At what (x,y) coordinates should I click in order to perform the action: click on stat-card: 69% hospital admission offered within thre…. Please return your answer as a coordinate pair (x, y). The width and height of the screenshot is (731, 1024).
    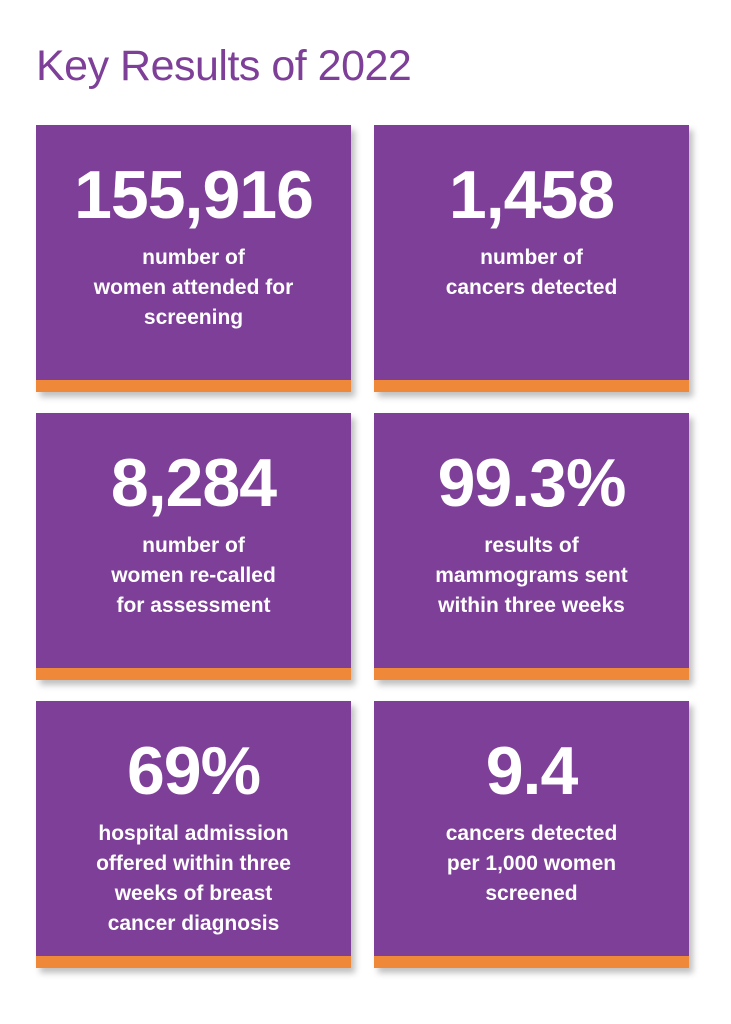
    Looking at the image, I should click on (193, 834).